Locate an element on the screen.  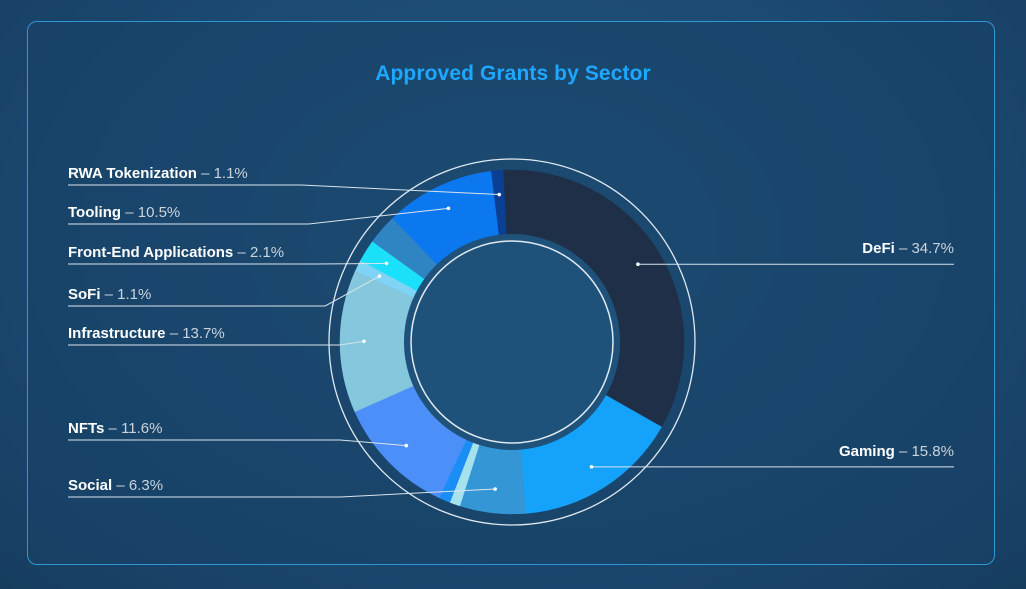
leader-dot-social is located at coordinates (495, 489).